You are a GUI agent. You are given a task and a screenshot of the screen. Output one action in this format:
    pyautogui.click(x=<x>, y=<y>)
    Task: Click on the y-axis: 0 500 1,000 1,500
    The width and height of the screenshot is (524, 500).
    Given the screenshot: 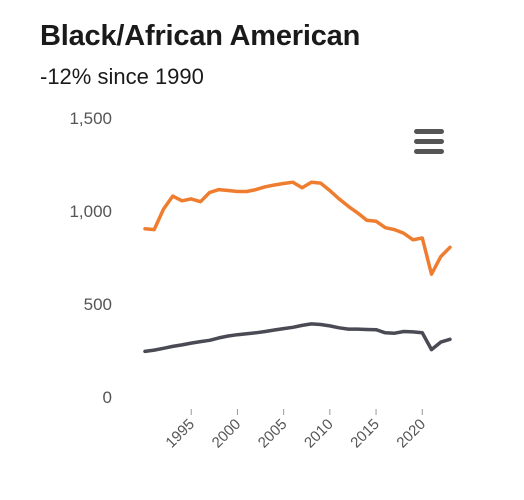 What is the action you would take?
    pyautogui.click(x=90, y=258)
    